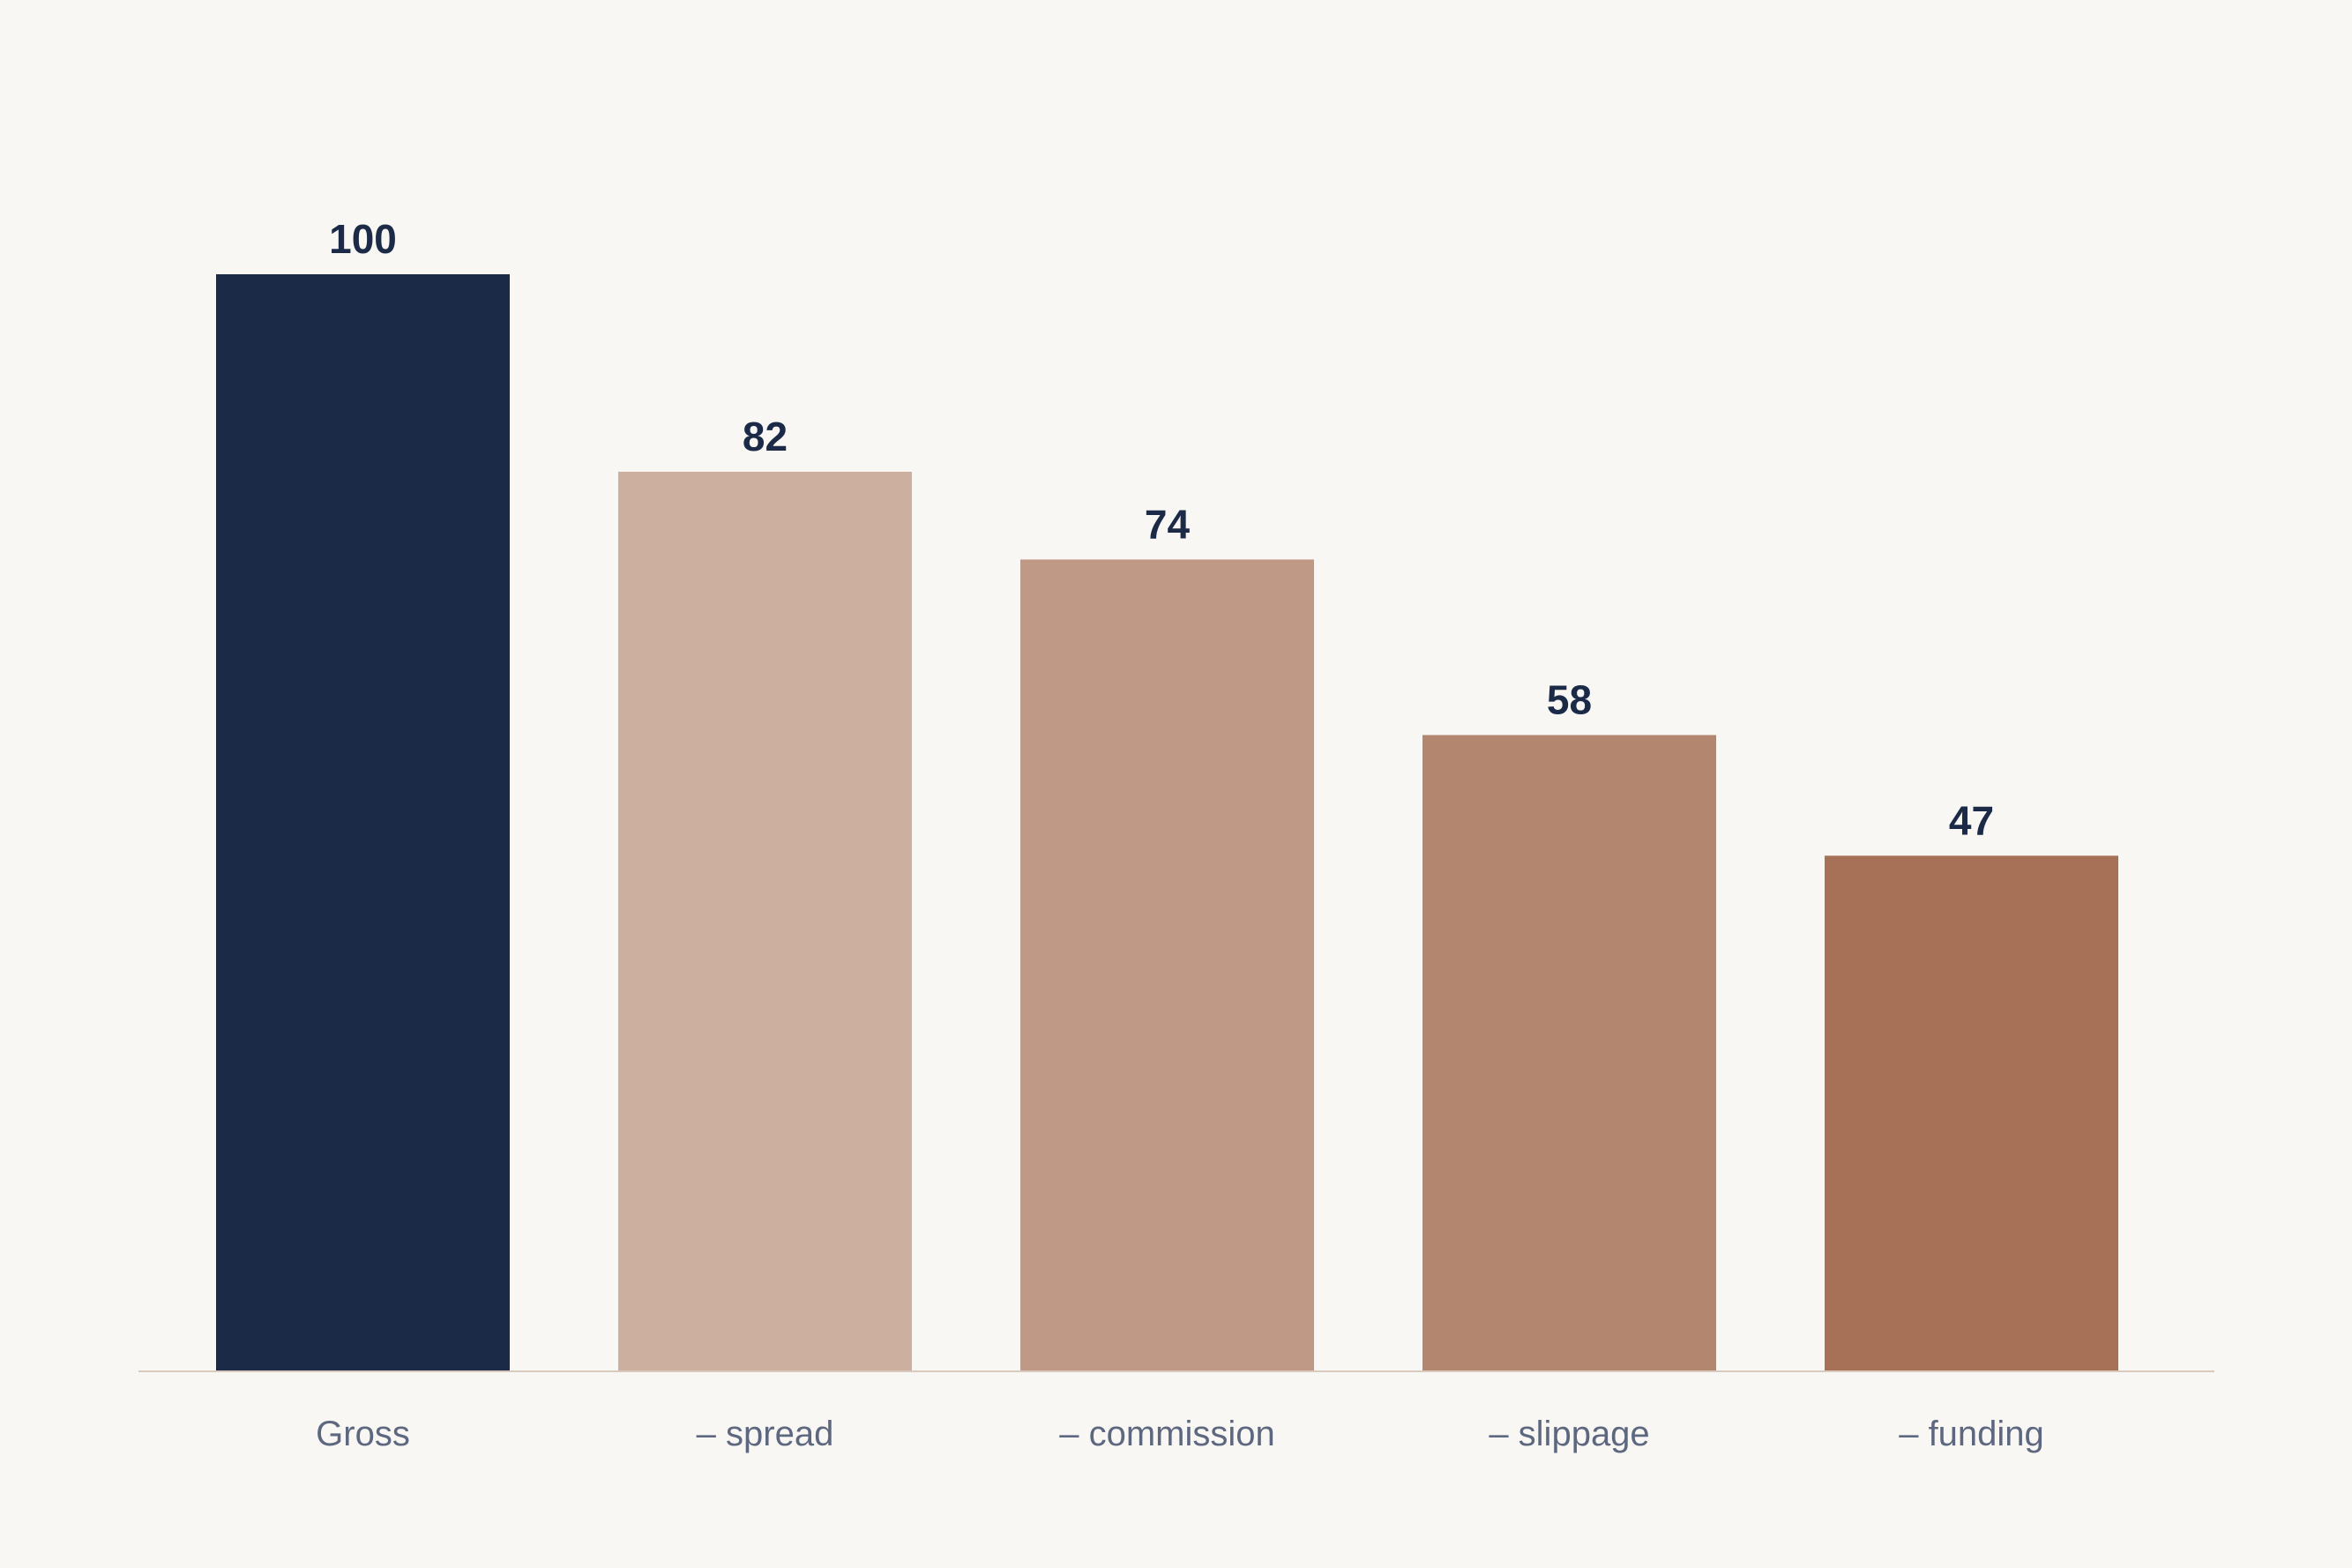 The image size is (2352, 1568). Describe the element at coordinates (1168, 524) in the screenshot. I see `value-label-2: 74` at that location.